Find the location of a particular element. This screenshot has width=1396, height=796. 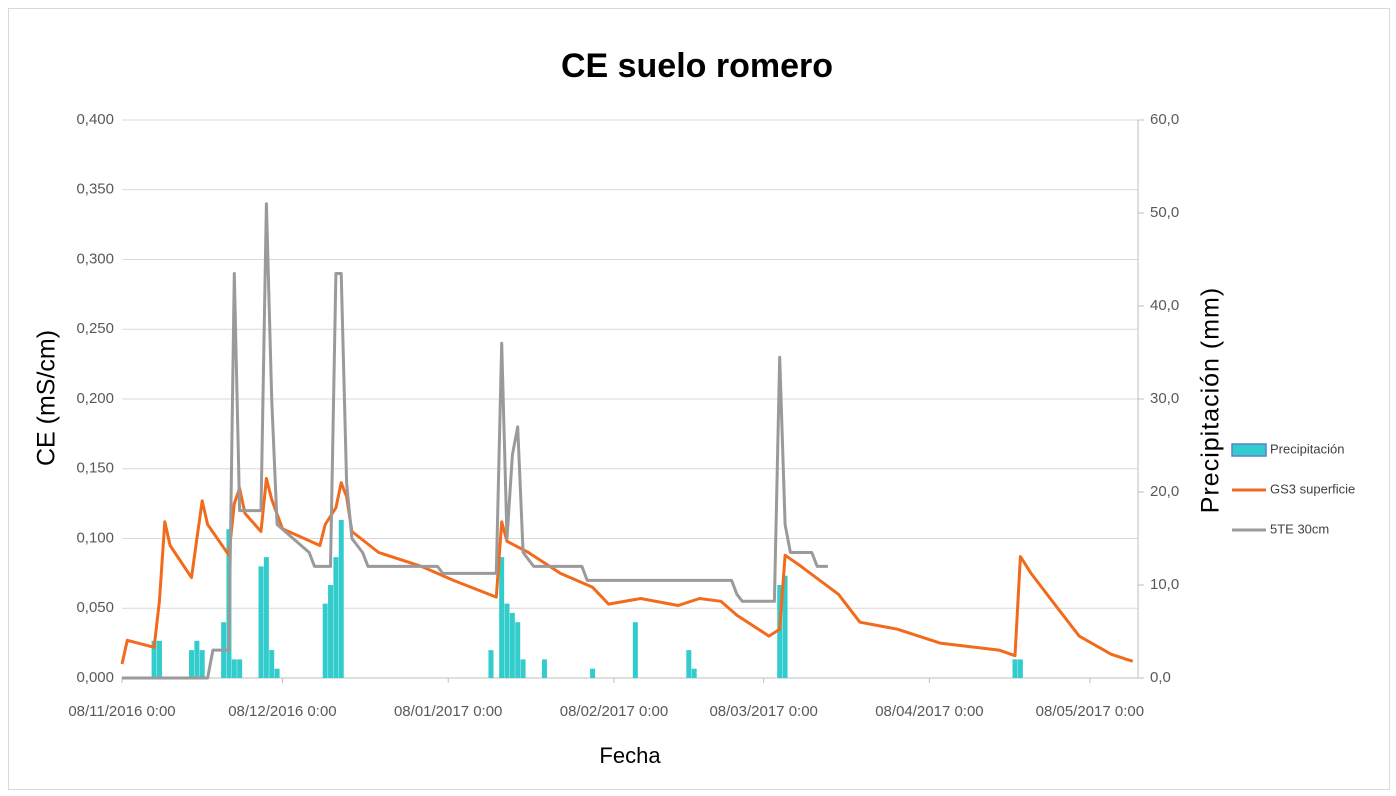

y2-tick-label: 10,0 is located at coordinates (1164, 584).